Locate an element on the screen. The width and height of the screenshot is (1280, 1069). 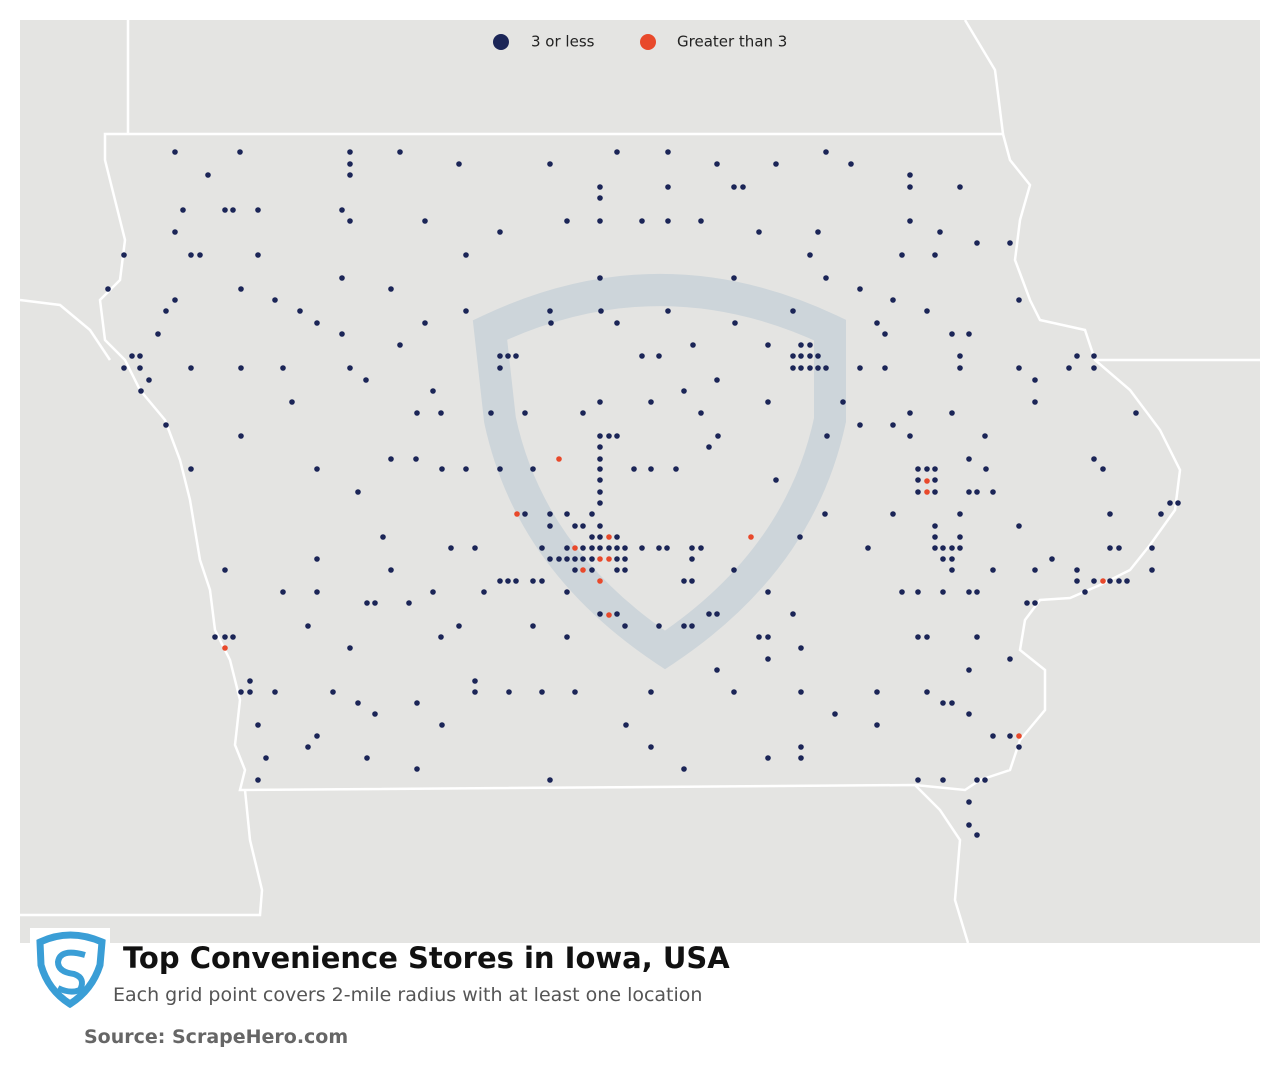
watermark is located at coordinates (659, 472).